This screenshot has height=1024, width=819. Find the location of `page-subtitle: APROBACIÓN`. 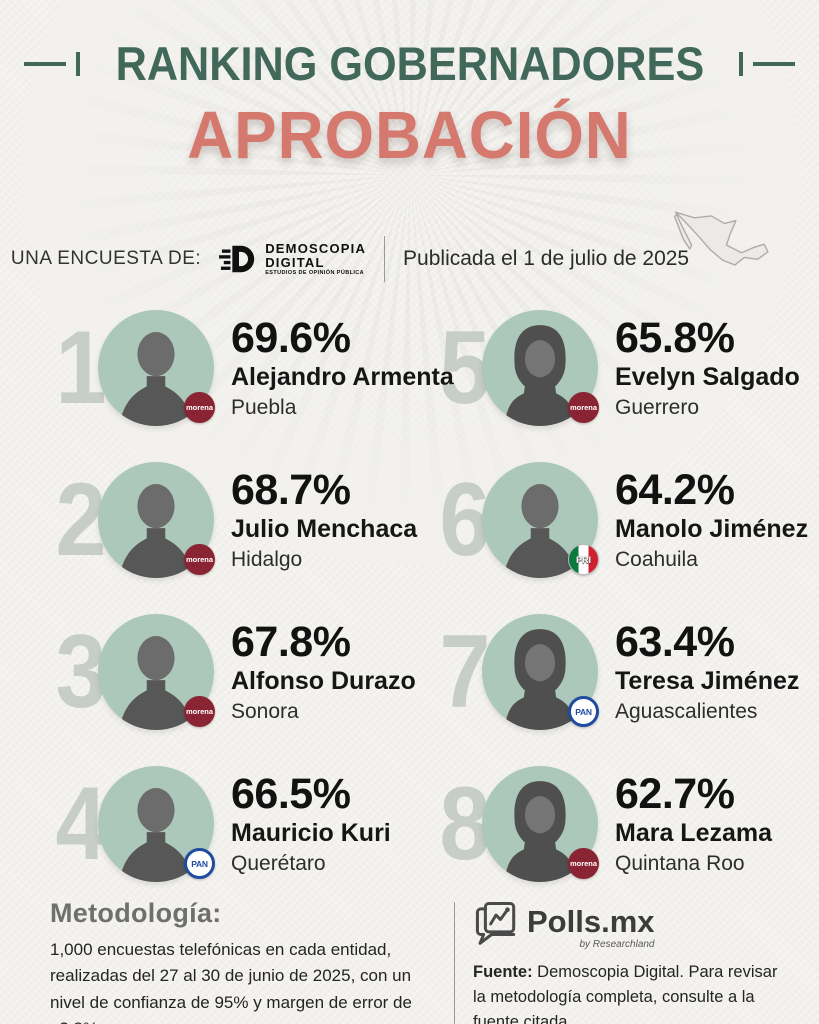

page-subtitle: APROBACIÓN is located at coordinates (409, 135).